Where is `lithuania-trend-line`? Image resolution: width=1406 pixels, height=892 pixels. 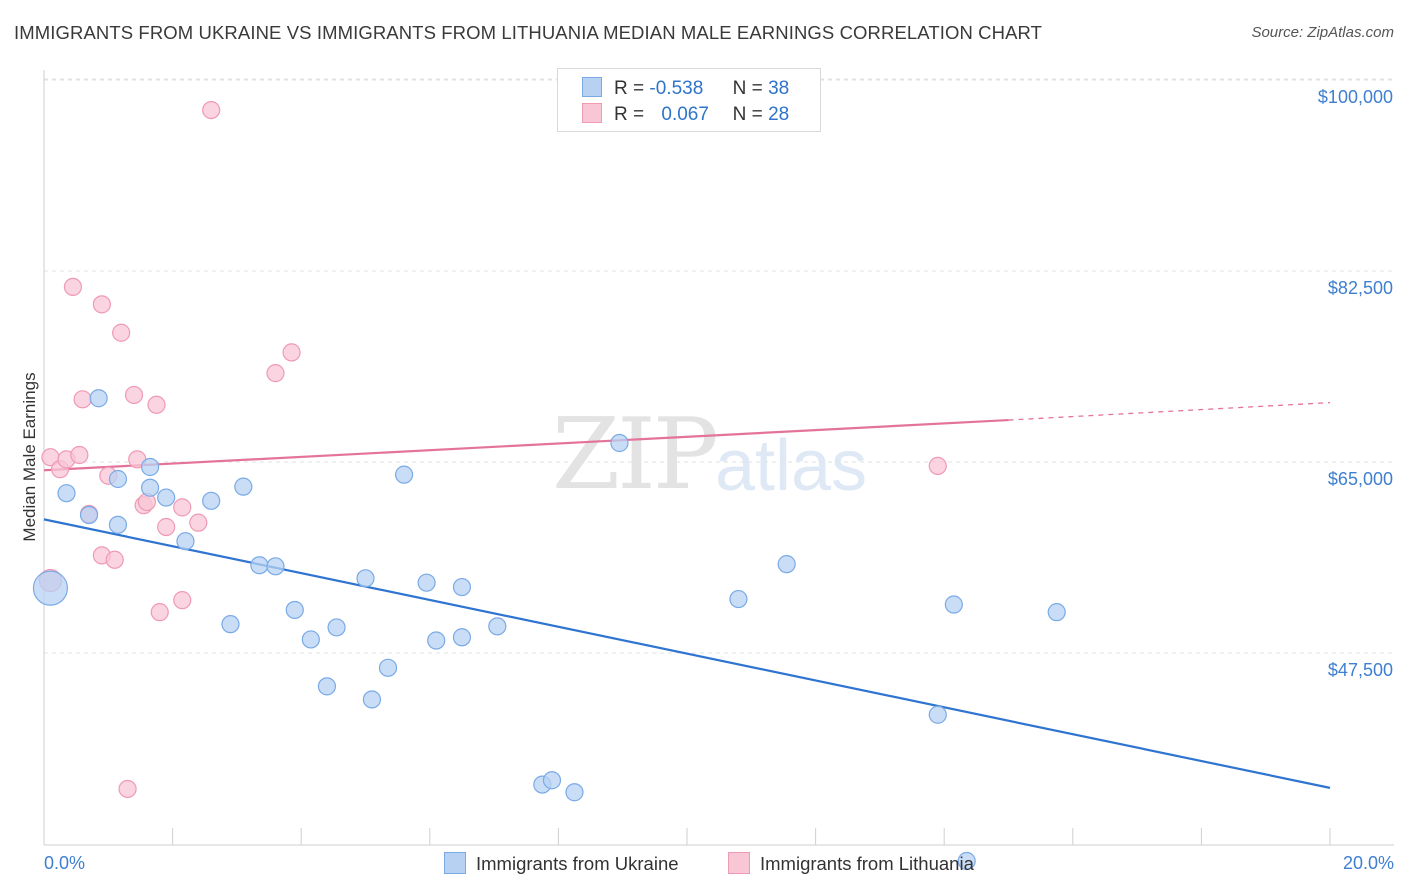 lithuania-trend-line is located at coordinates (526, 445).